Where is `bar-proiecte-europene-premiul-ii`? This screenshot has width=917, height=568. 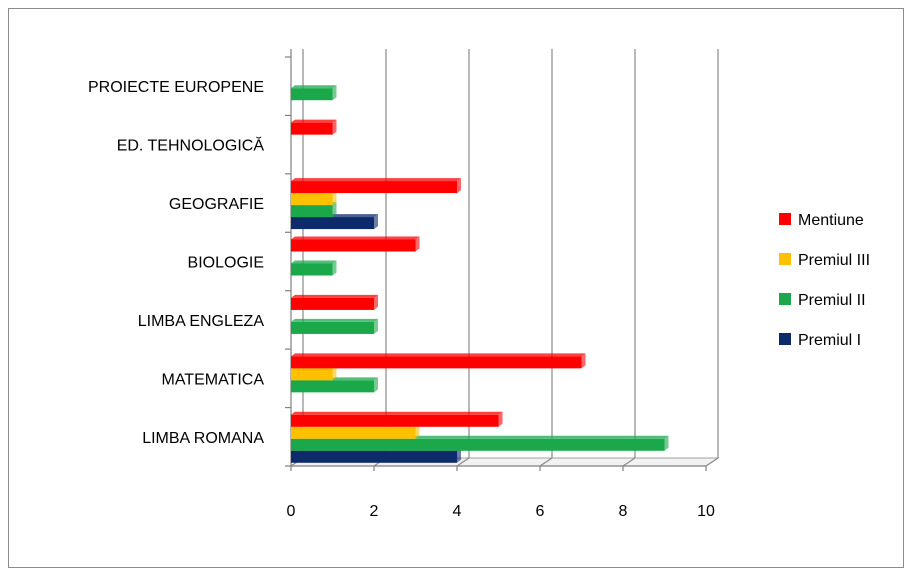 bar-proiecte-europene-premiul-ii is located at coordinates (314, 93).